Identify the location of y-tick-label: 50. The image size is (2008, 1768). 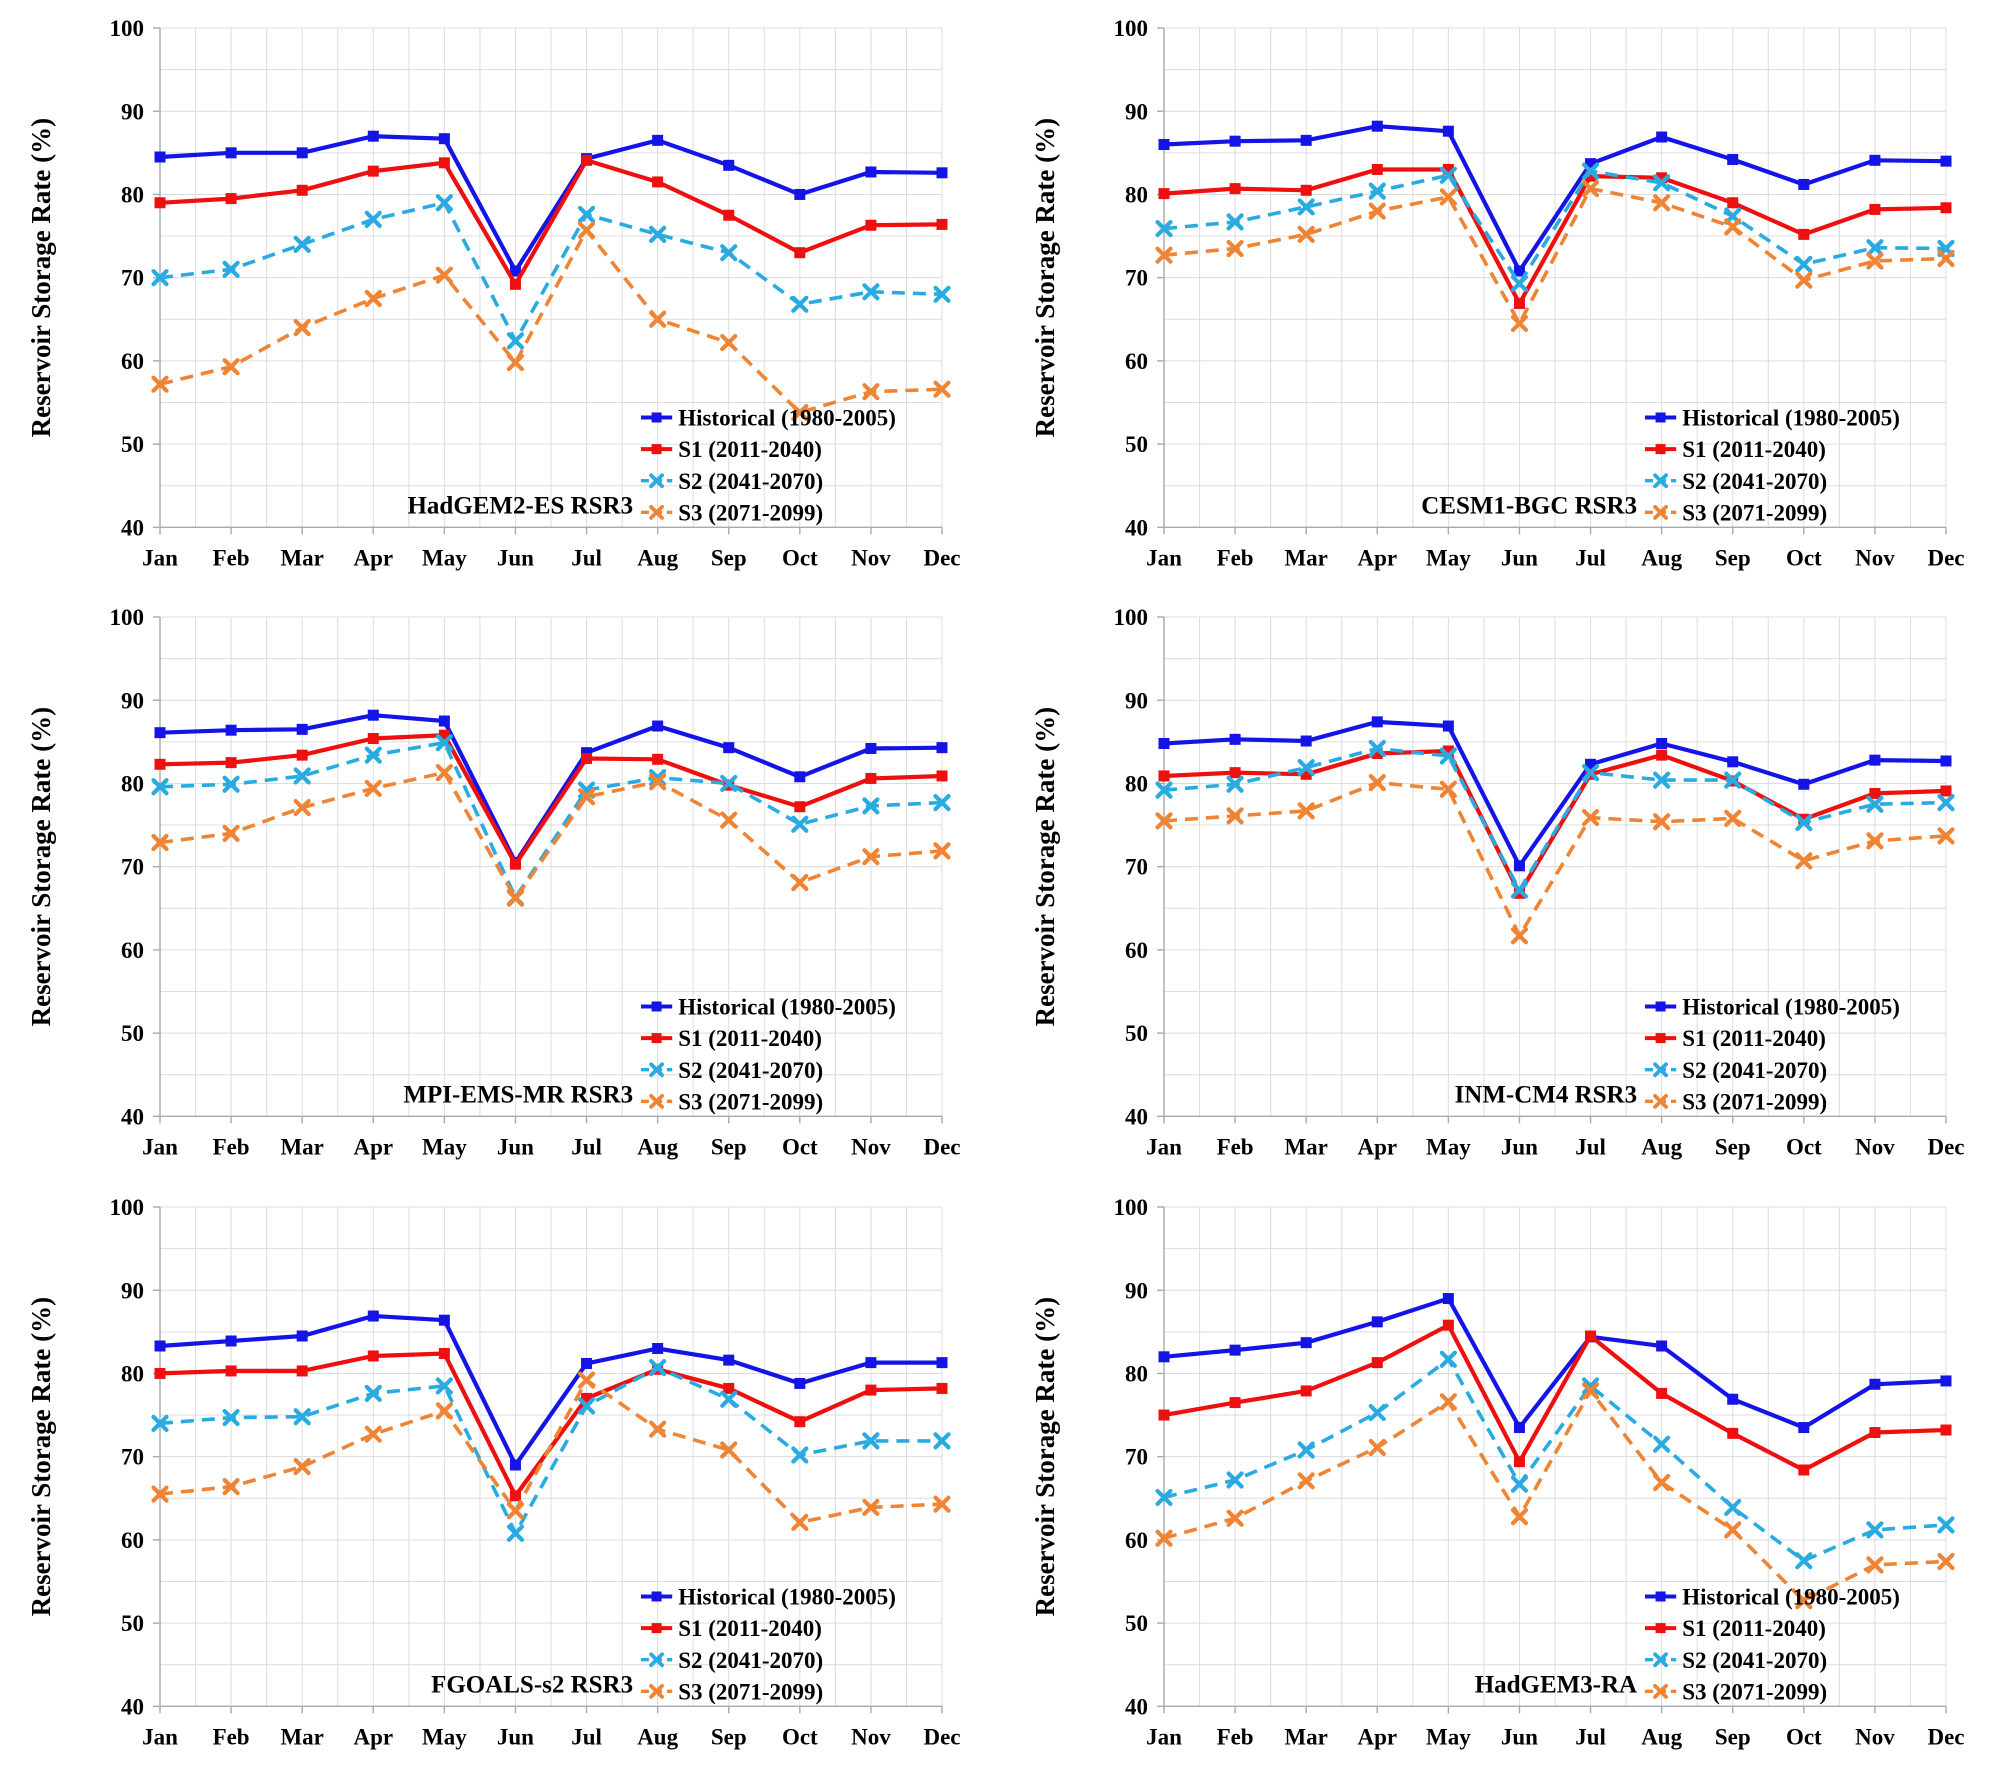
(132, 1623).